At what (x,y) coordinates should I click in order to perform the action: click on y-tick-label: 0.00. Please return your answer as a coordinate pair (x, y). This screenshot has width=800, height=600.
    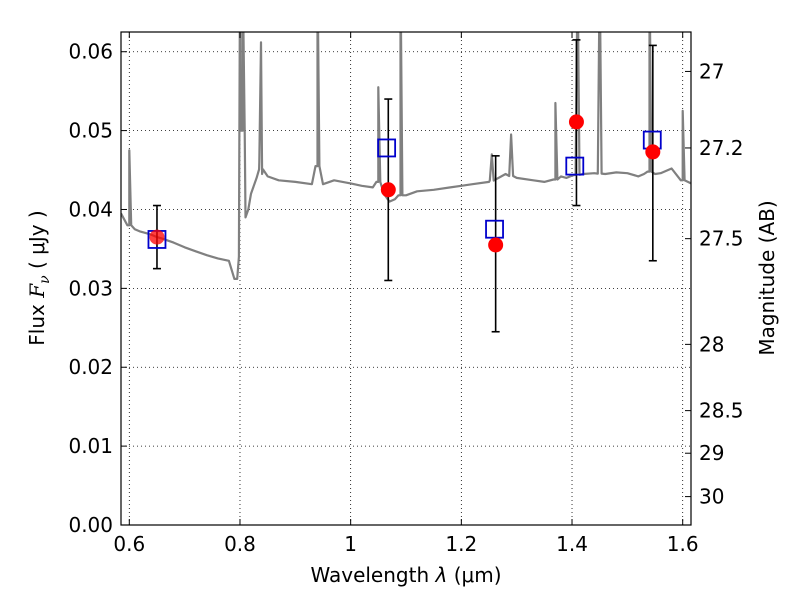
    Looking at the image, I should click on (90, 525).